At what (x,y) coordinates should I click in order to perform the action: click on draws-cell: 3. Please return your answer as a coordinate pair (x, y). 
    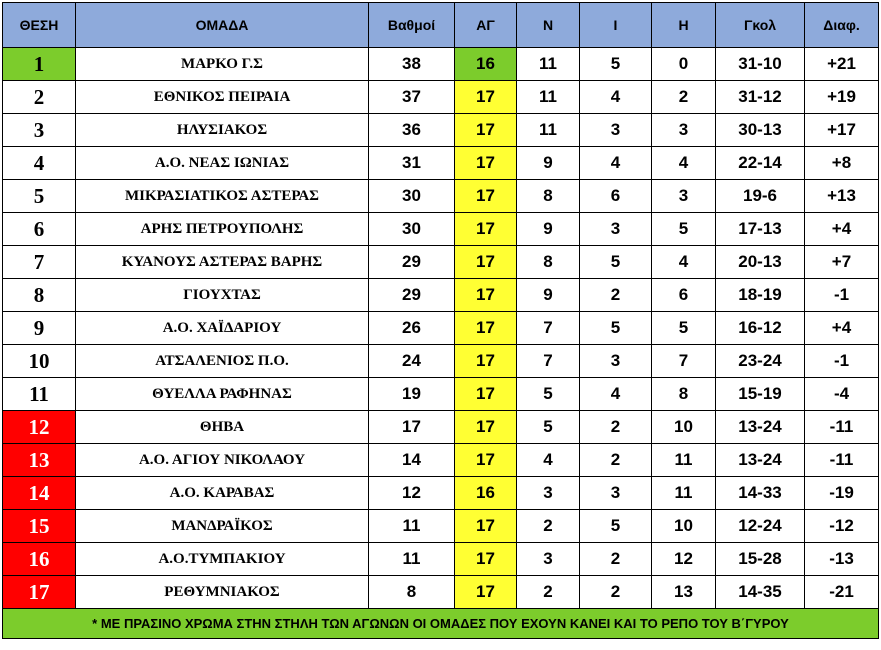
    Looking at the image, I should click on (615, 493).